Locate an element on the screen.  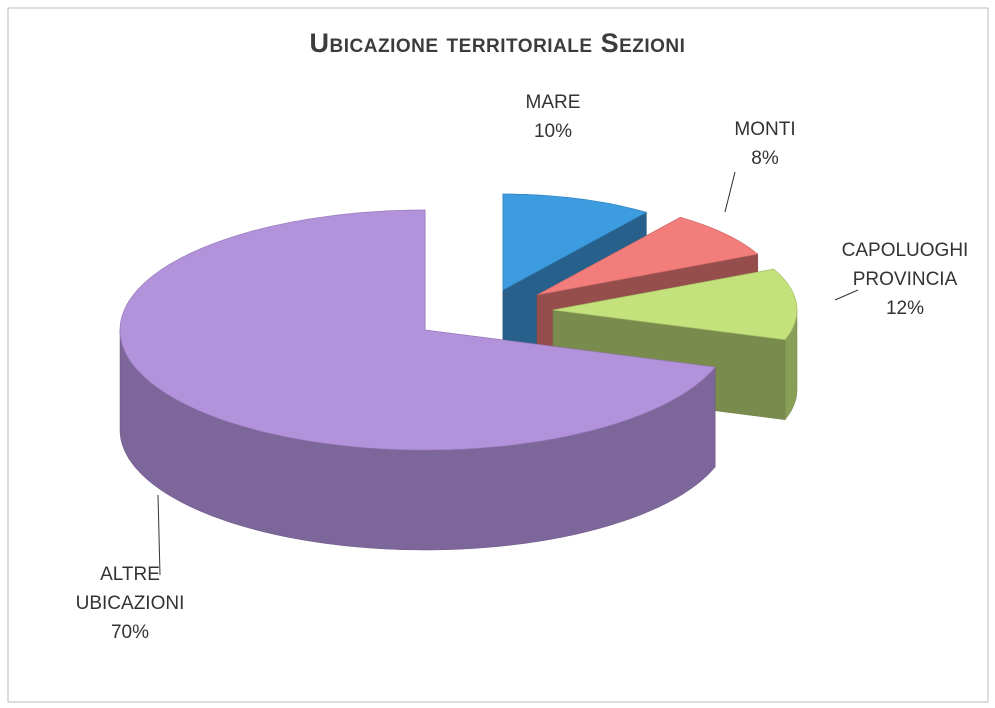
slice-label: ALTRE UBICAZIONI is located at coordinates (130, 589).